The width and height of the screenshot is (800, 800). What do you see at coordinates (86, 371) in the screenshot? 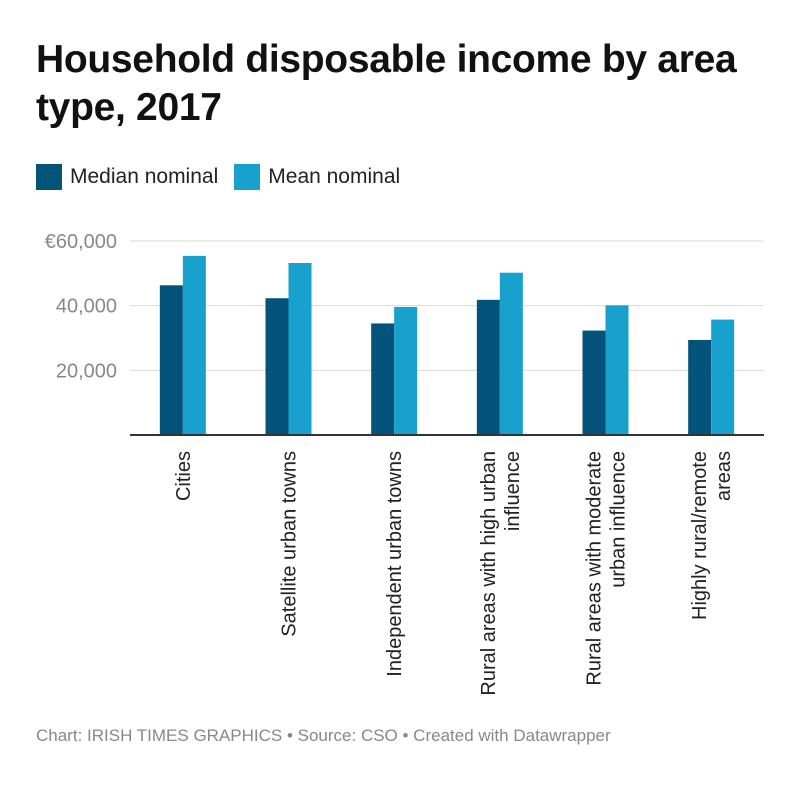
I see `y-tick-label: 20,000` at bounding box center [86, 371].